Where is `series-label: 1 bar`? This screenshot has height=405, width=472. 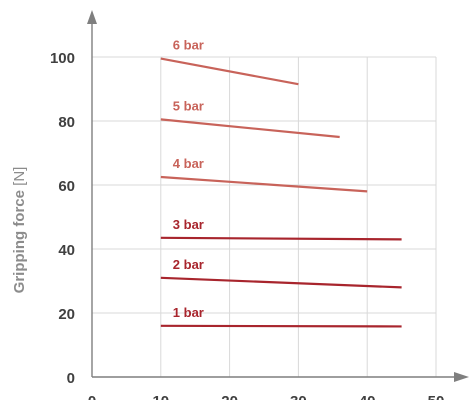 series-label: 1 bar is located at coordinates (188, 312).